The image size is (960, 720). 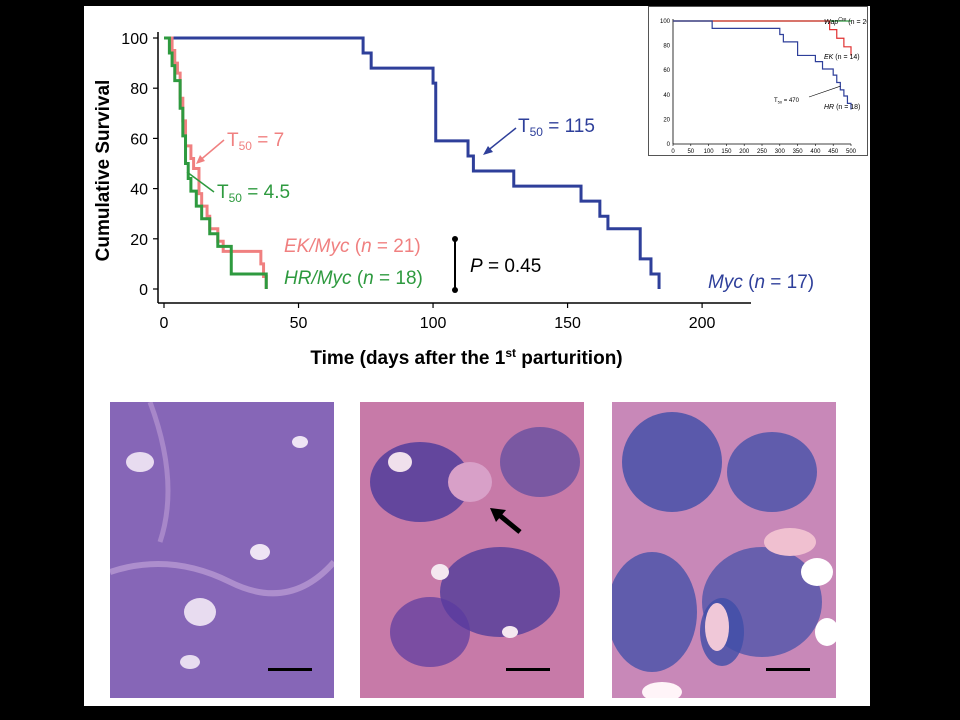 I want to click on inset-y-tick-label: 40, so click(x=666, y=96).